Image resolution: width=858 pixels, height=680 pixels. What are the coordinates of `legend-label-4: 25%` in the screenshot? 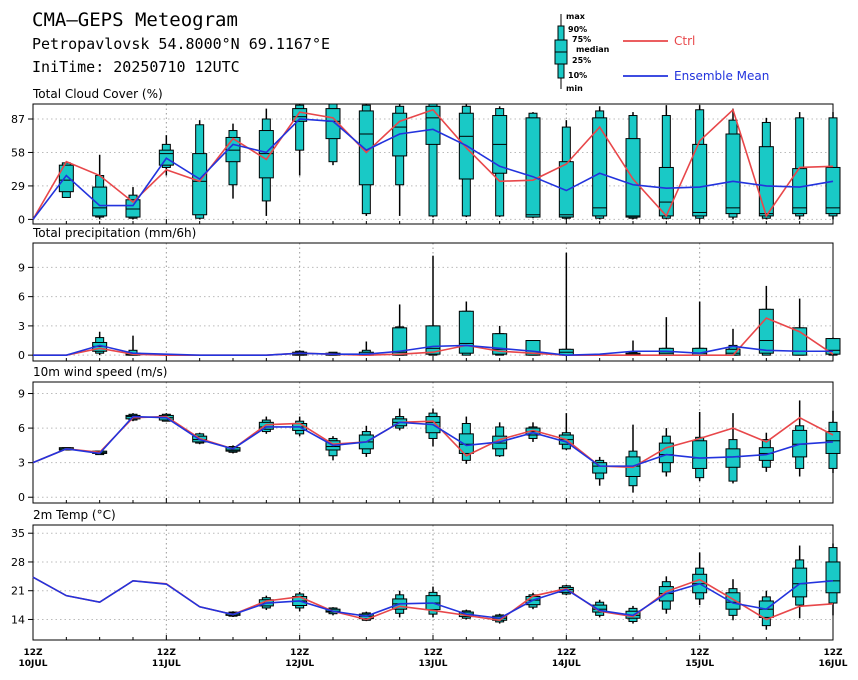 It's located at (581, 60).